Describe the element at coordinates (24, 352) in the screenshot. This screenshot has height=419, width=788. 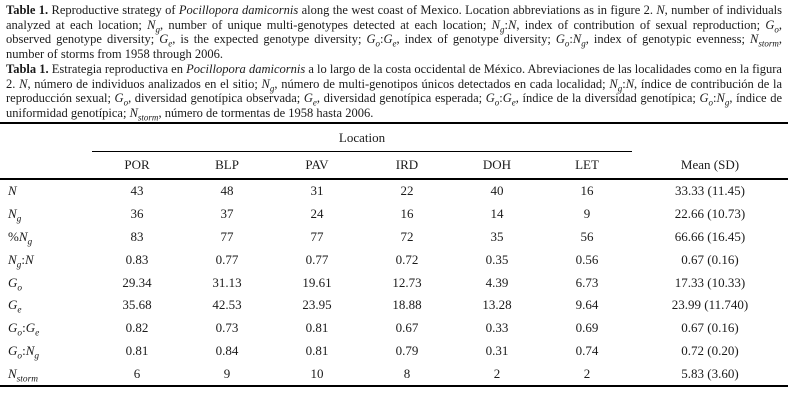
I see `row-label: Go:Ng` at that location.